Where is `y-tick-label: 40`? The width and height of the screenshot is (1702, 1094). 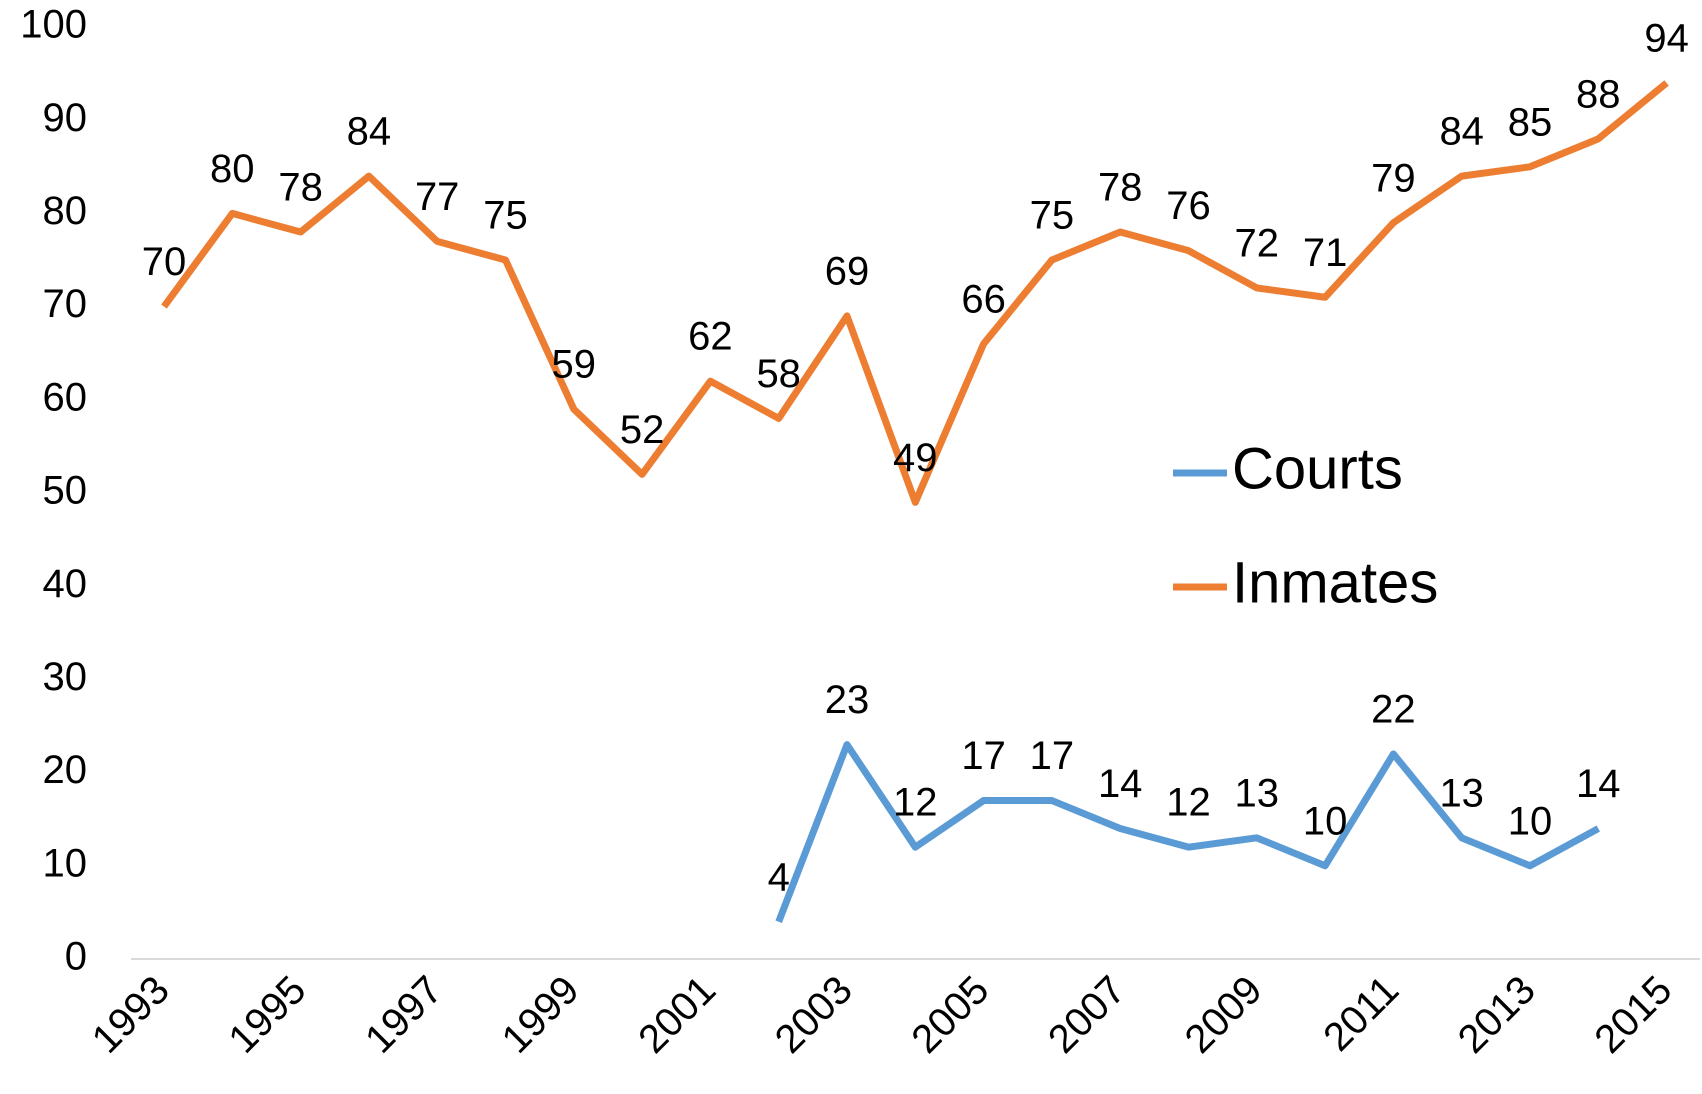
y-tick-label: 40 is located at coordinates (65, 584).